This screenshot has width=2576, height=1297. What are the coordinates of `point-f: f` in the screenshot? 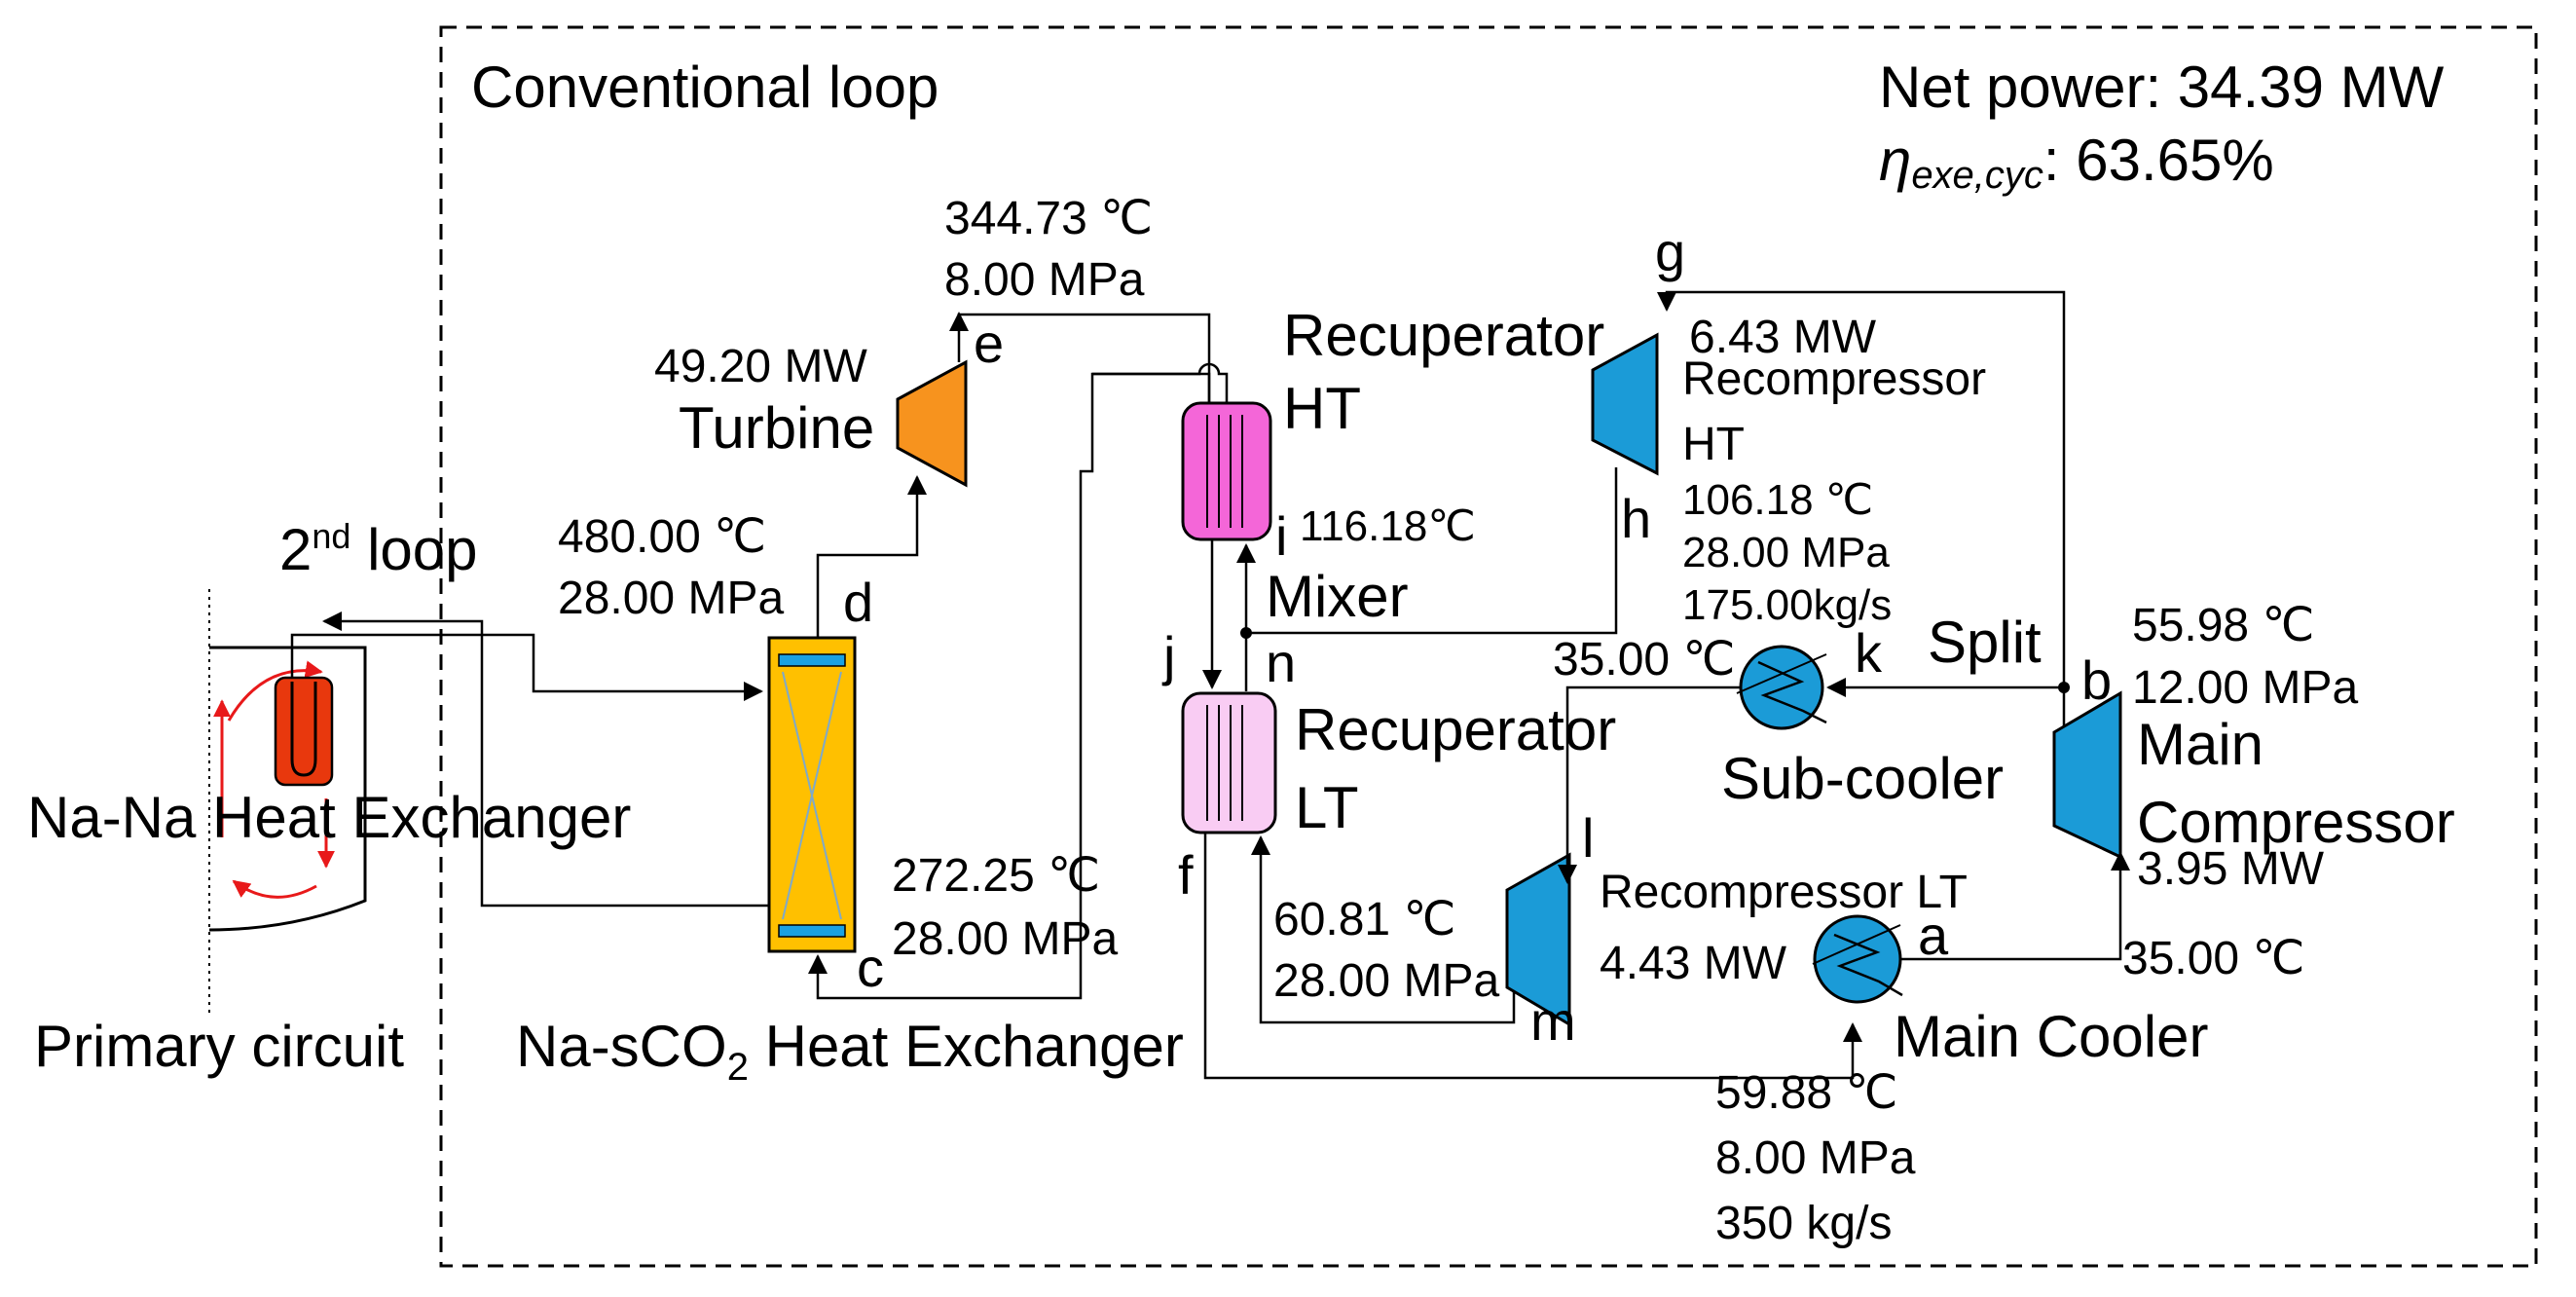 It's located at (1186, 875).